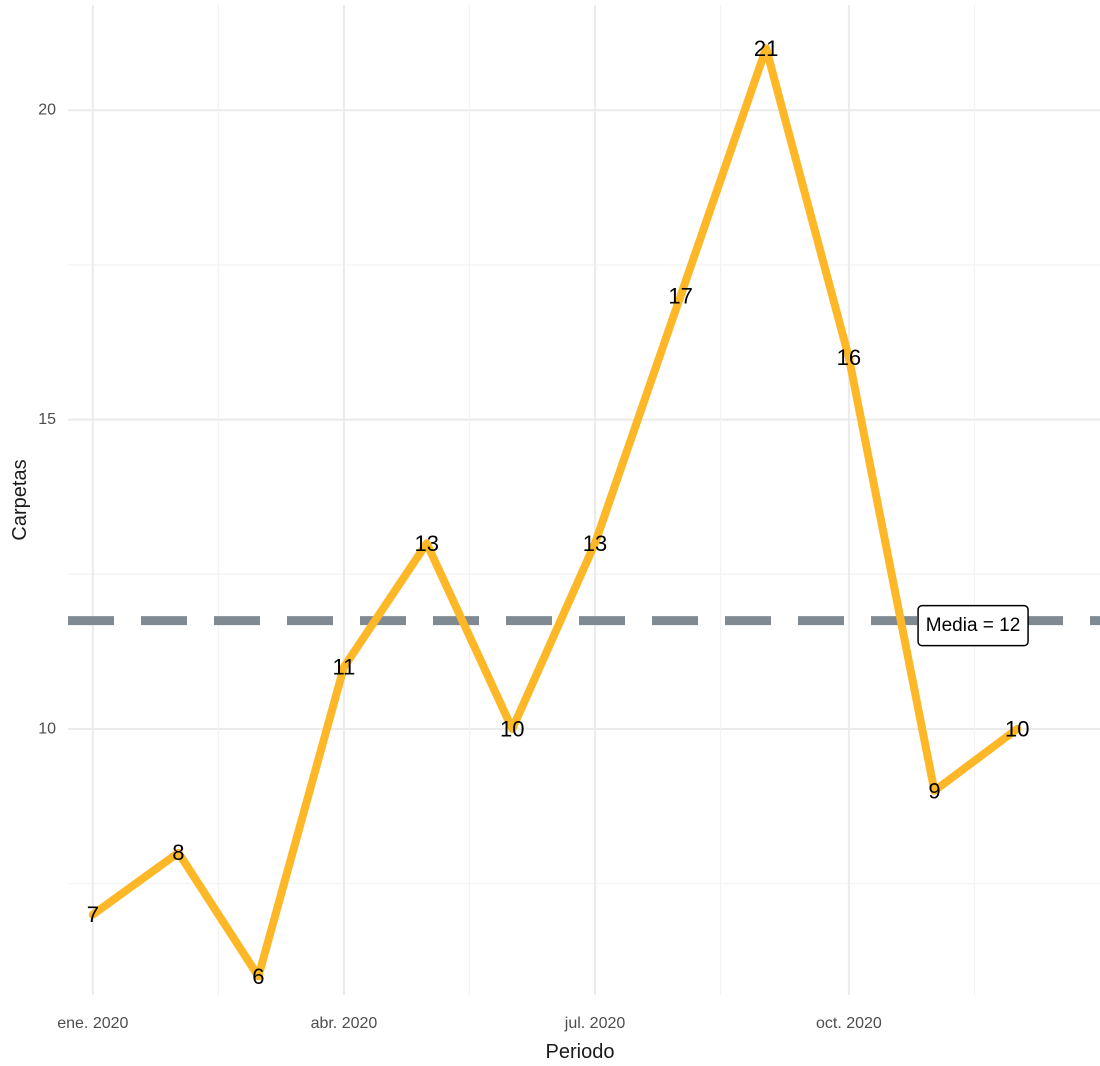 The width and height of the screenshot is (1100, 1066). What do you see at coordinates (93, 914) in the screenshot?
I see `data-label: 7` at bounding box center [93, 914].